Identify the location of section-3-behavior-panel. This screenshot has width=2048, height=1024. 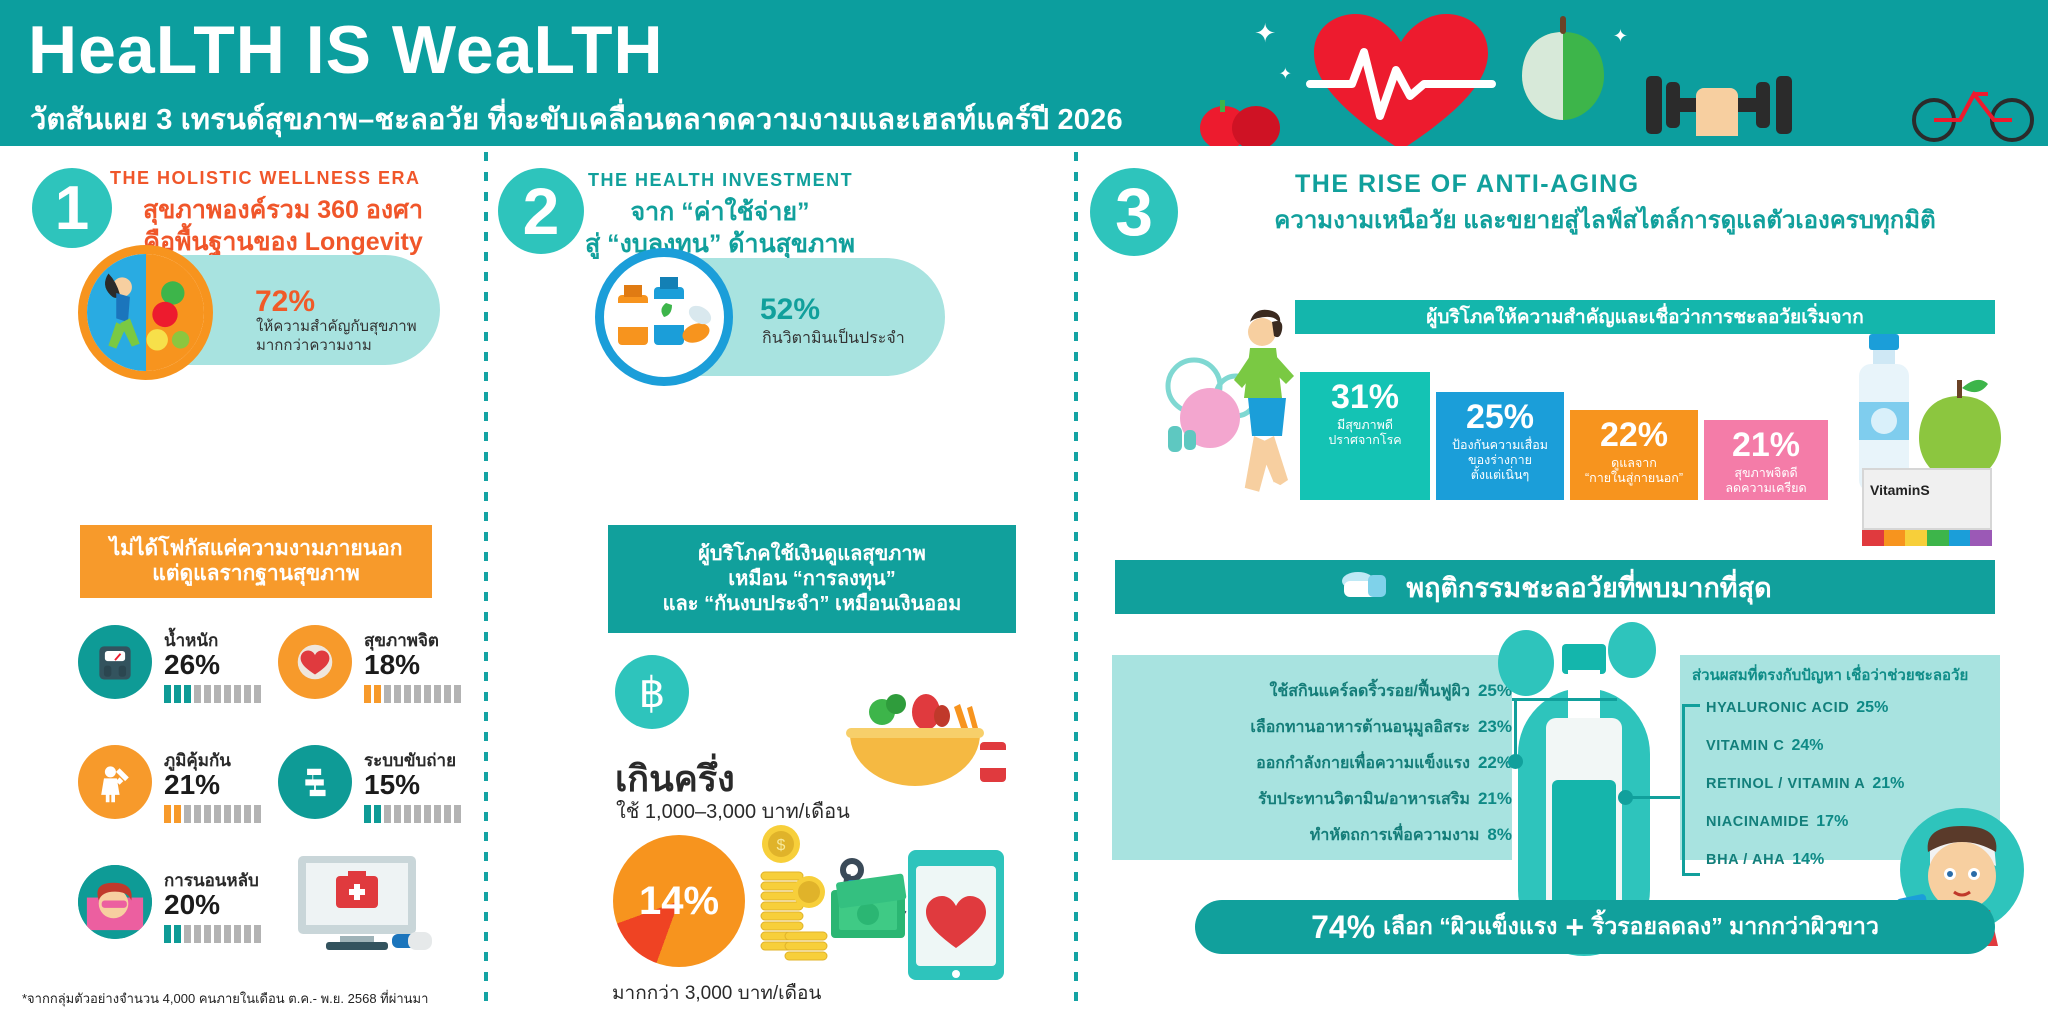
(1312, 757).